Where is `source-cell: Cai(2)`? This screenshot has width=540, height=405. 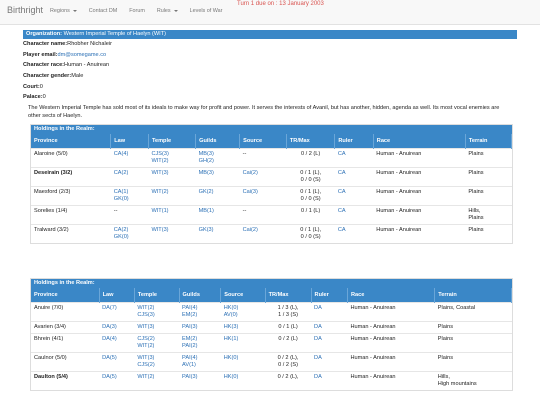
source-cell: Cai(2) is located at coordinates (263, 177).